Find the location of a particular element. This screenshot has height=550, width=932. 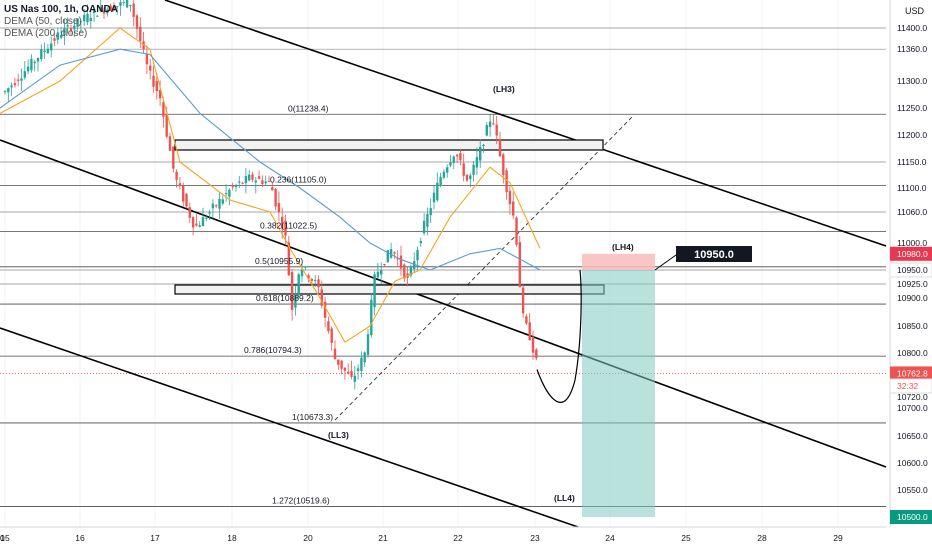

indicator-dema50: DEMA (50, close) is located at coordinates (43, 21).